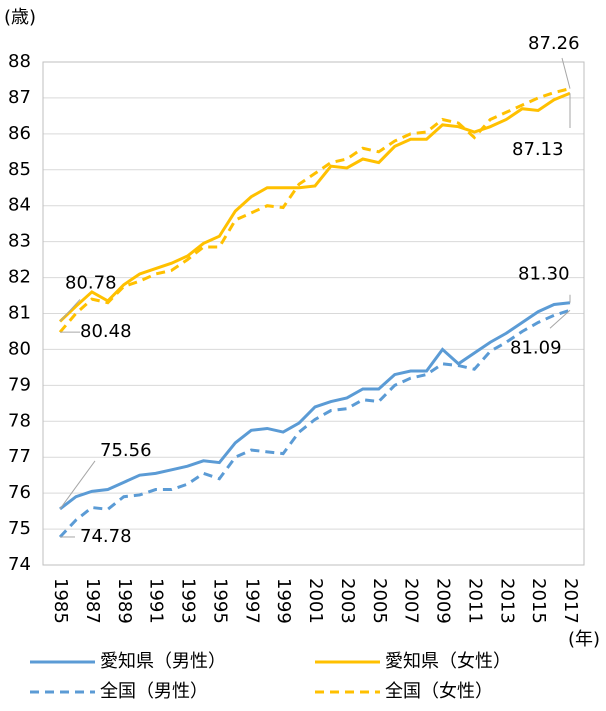 The height and width of the screenshot is (711, 606). Describe the element at coordinates (19, 97) in the screenshot. I see `y-tick-label: 87` at that location.